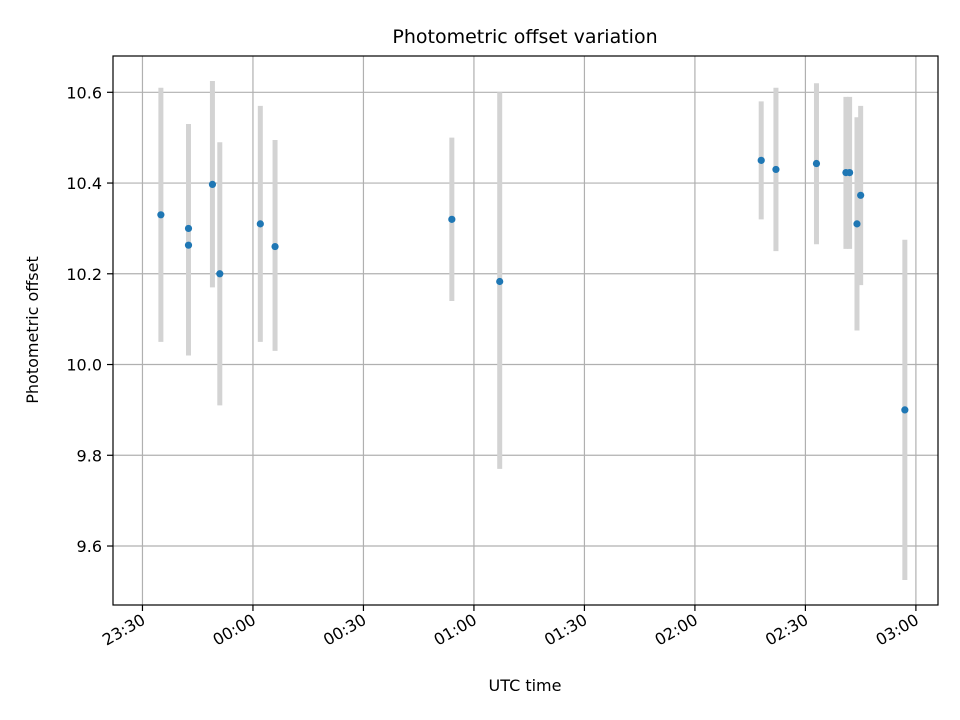 This screenshot has height=720, width=960. Describe the element at coordinates (89, 546) in the screenshot. I see `y-tick-label: 9.6` at that location.